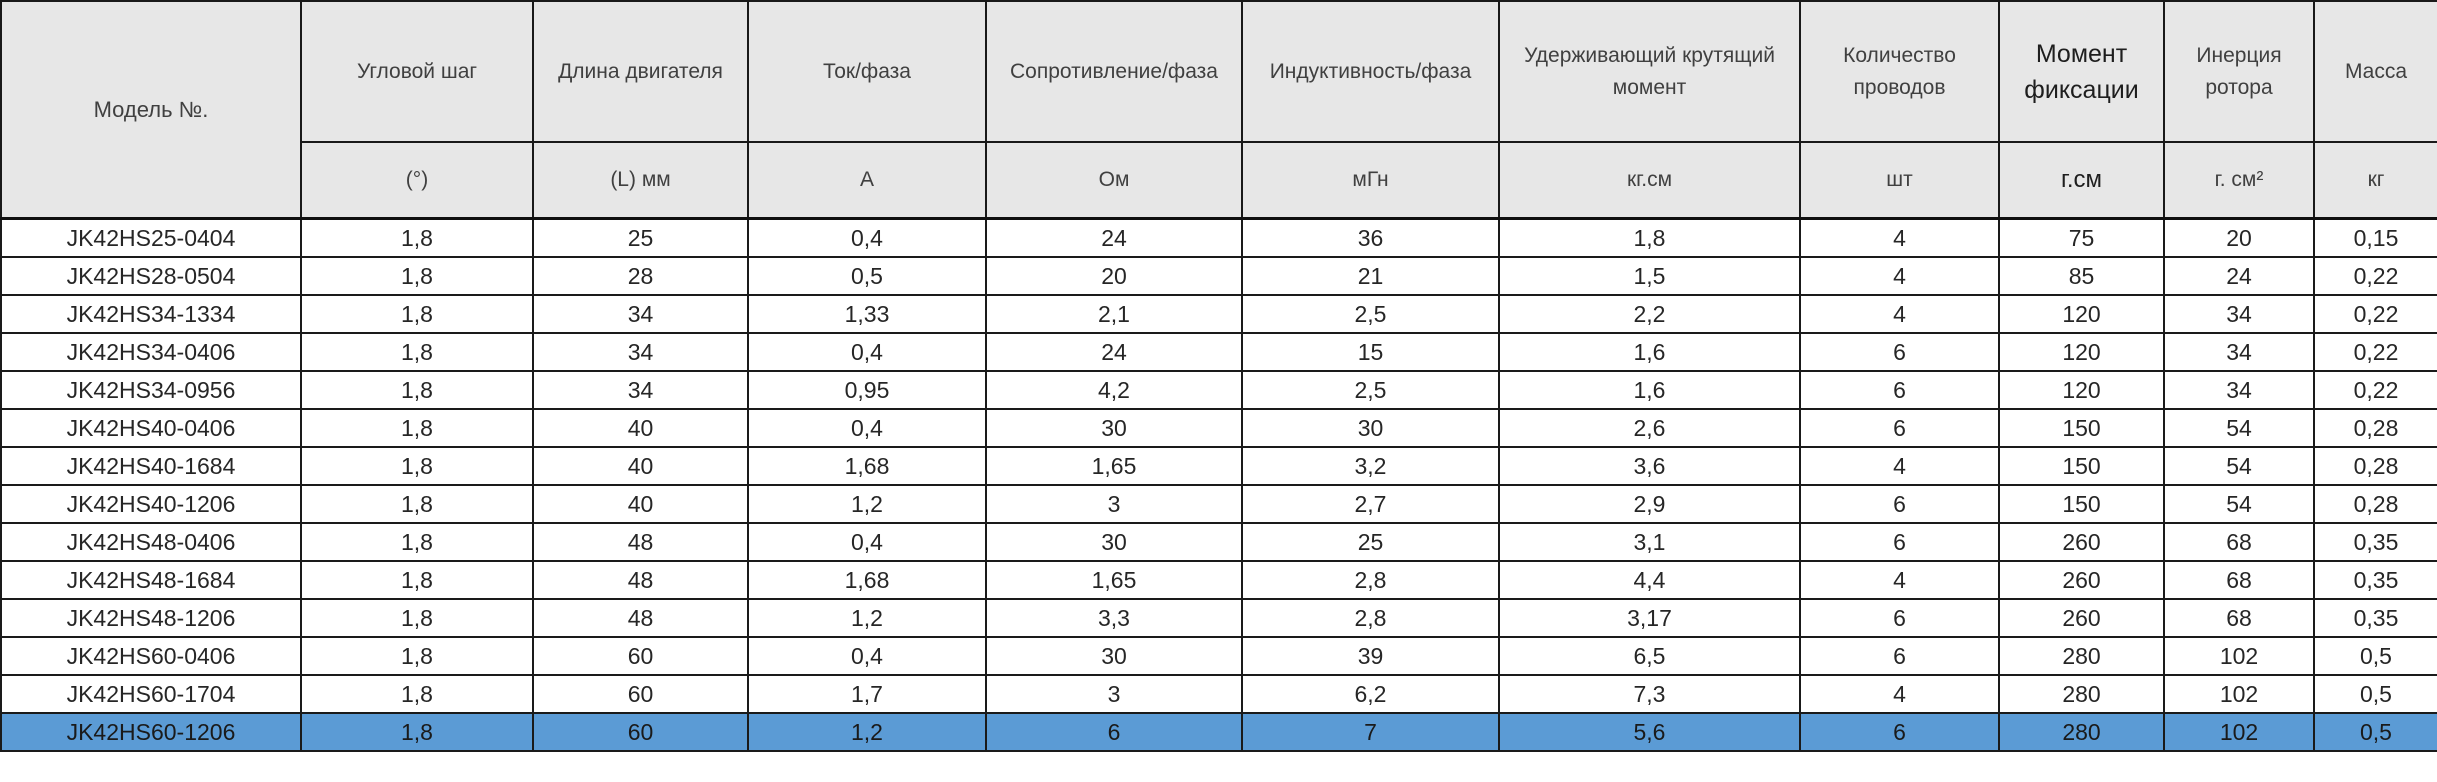  I want to click on cell-holding-torque: 1,5, so click(1649, 276).